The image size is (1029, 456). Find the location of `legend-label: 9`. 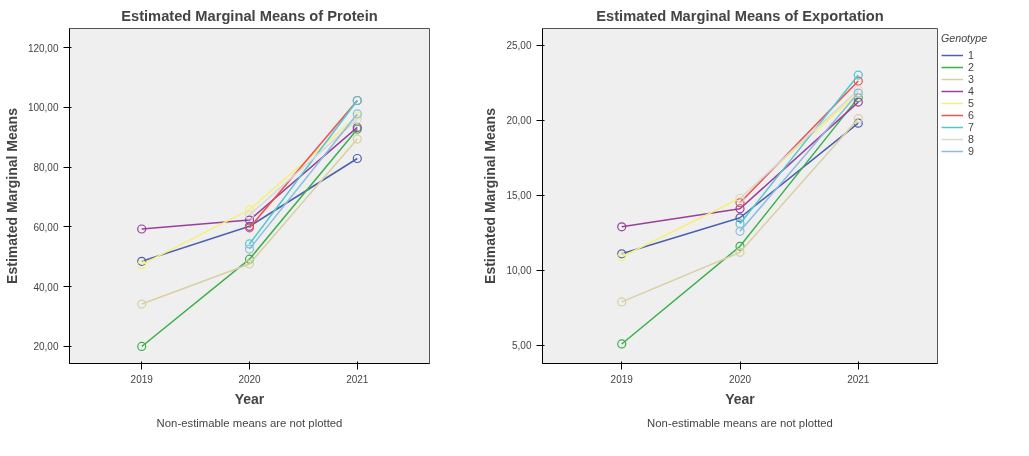

legend-label: 9 is located at coordinates (971, 151).